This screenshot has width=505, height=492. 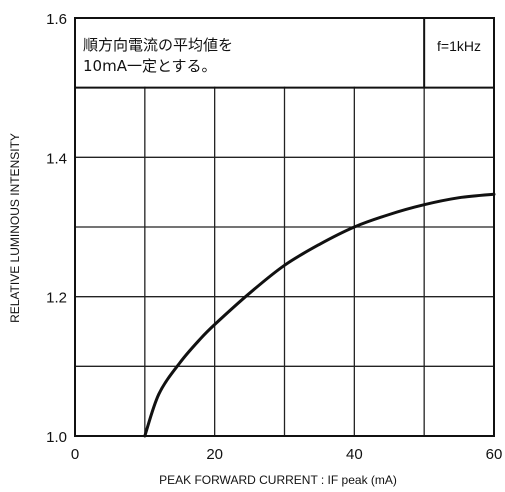 What do you see at coordinates (56, 19) in the screenshot?
I see `y-tick-label: 1.6` at bounding box center [56, 19].